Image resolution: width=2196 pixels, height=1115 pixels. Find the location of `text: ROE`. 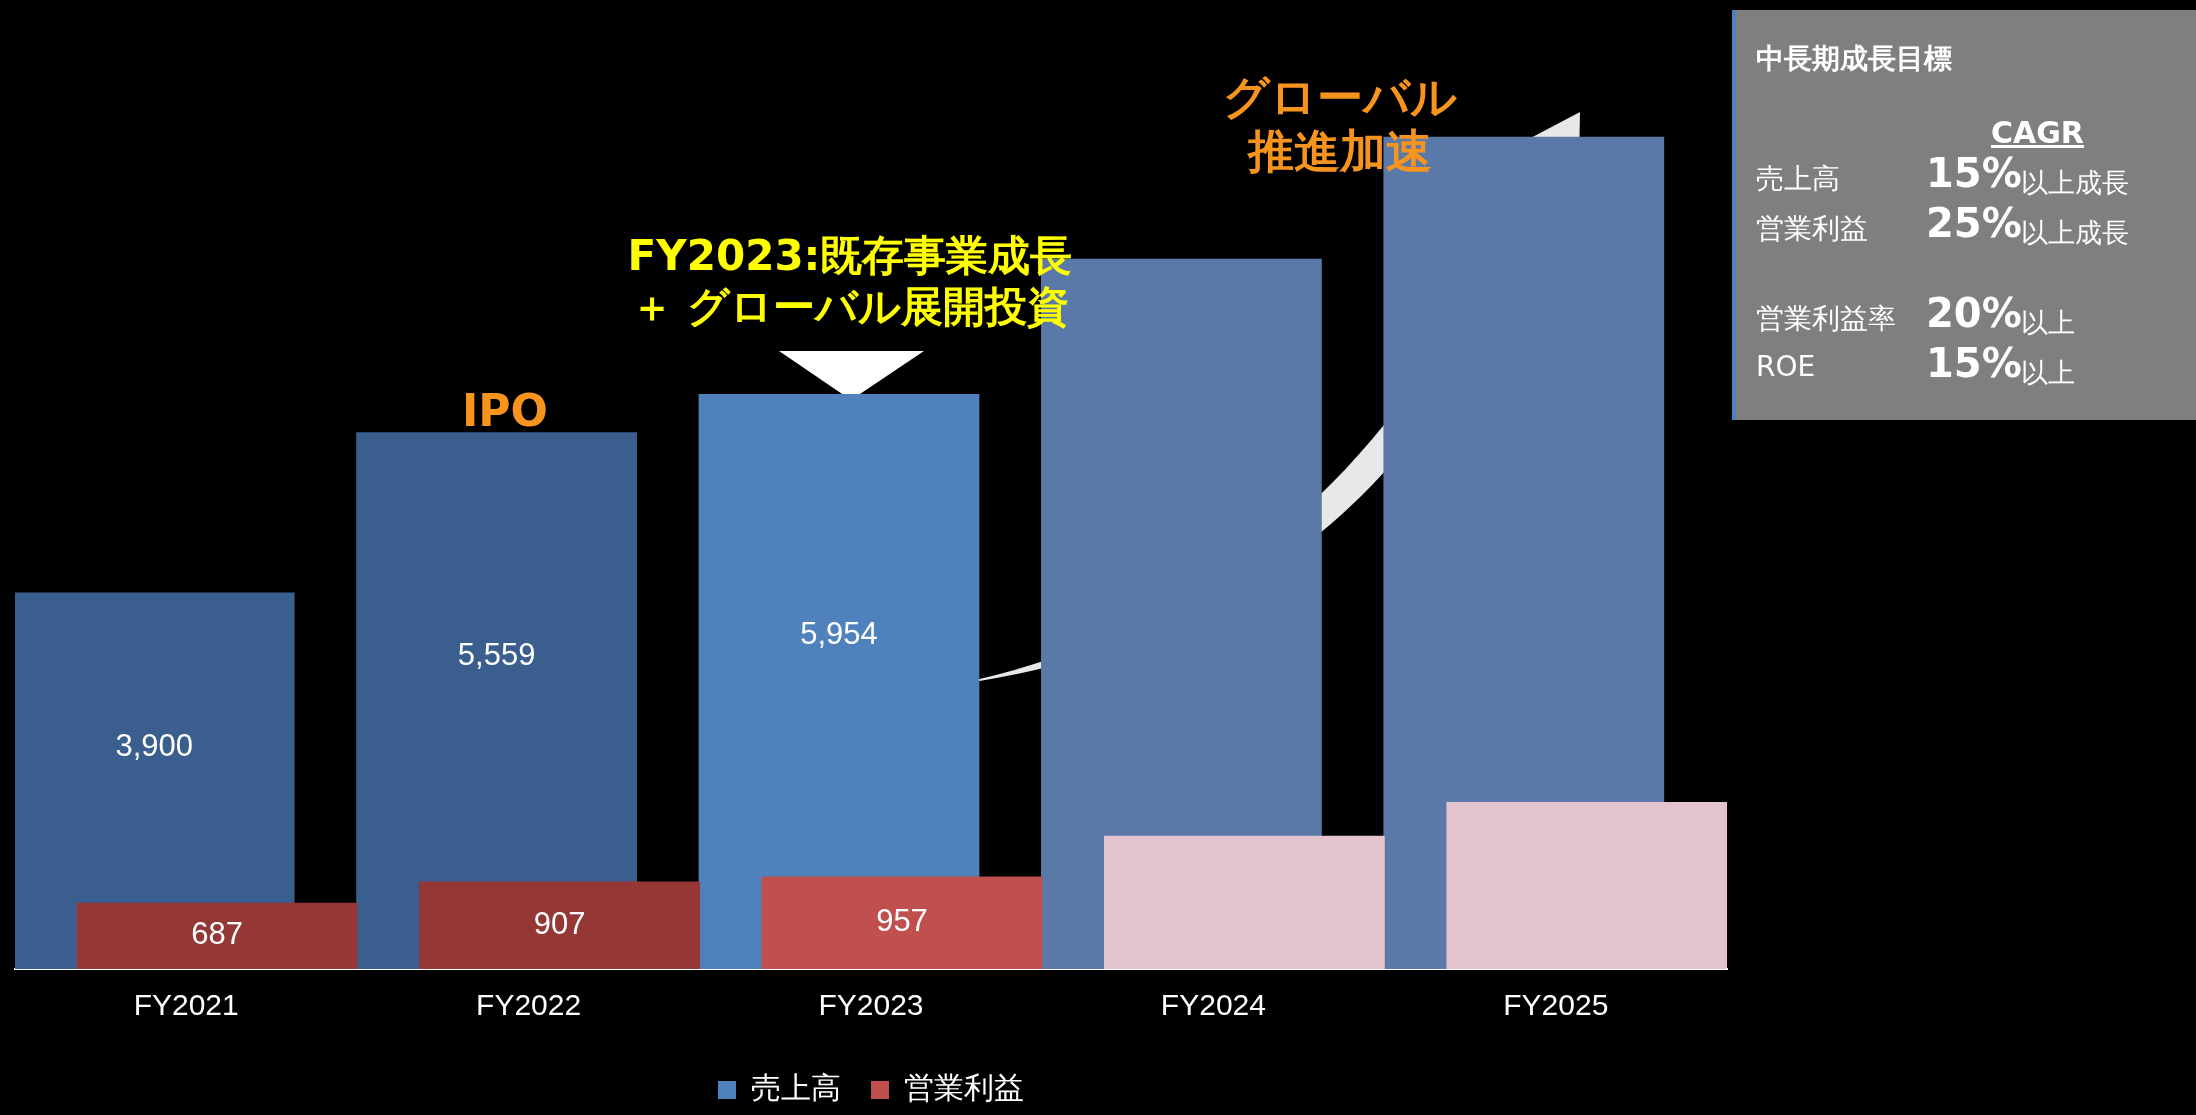

text: ROE is located at coordinates (1786, 366).